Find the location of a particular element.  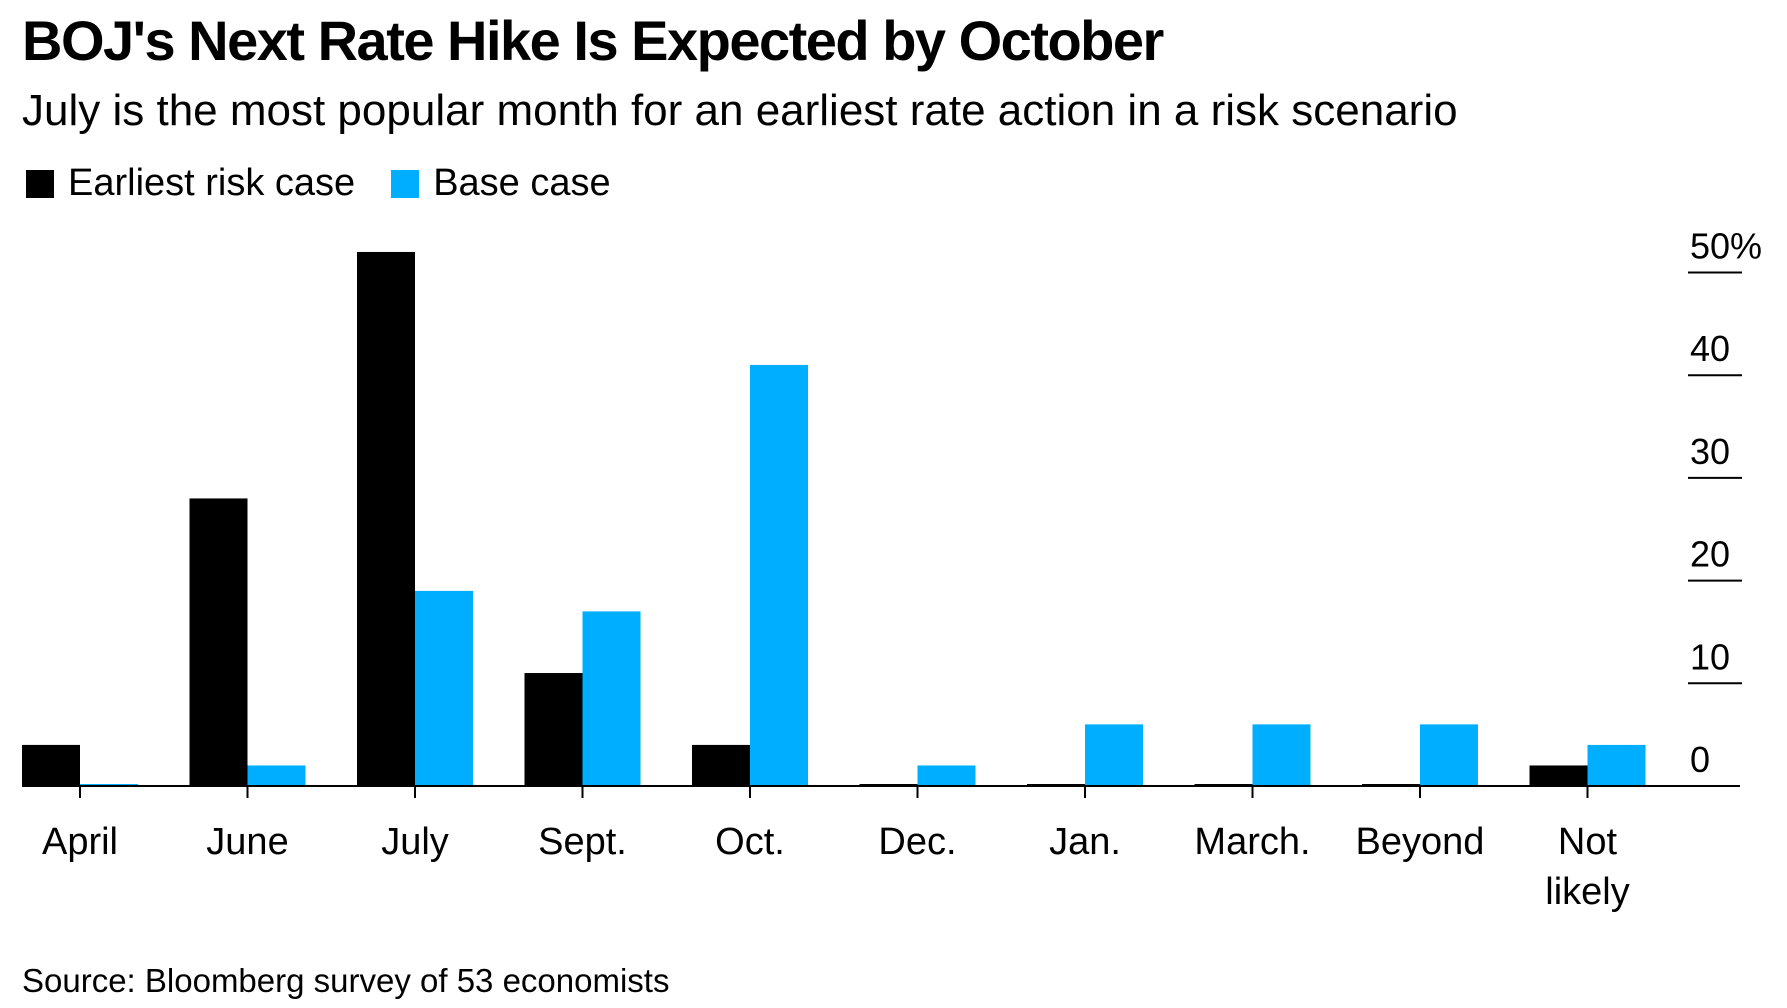

x-category-label-line: Oct. is located at coordinates (750, 842).